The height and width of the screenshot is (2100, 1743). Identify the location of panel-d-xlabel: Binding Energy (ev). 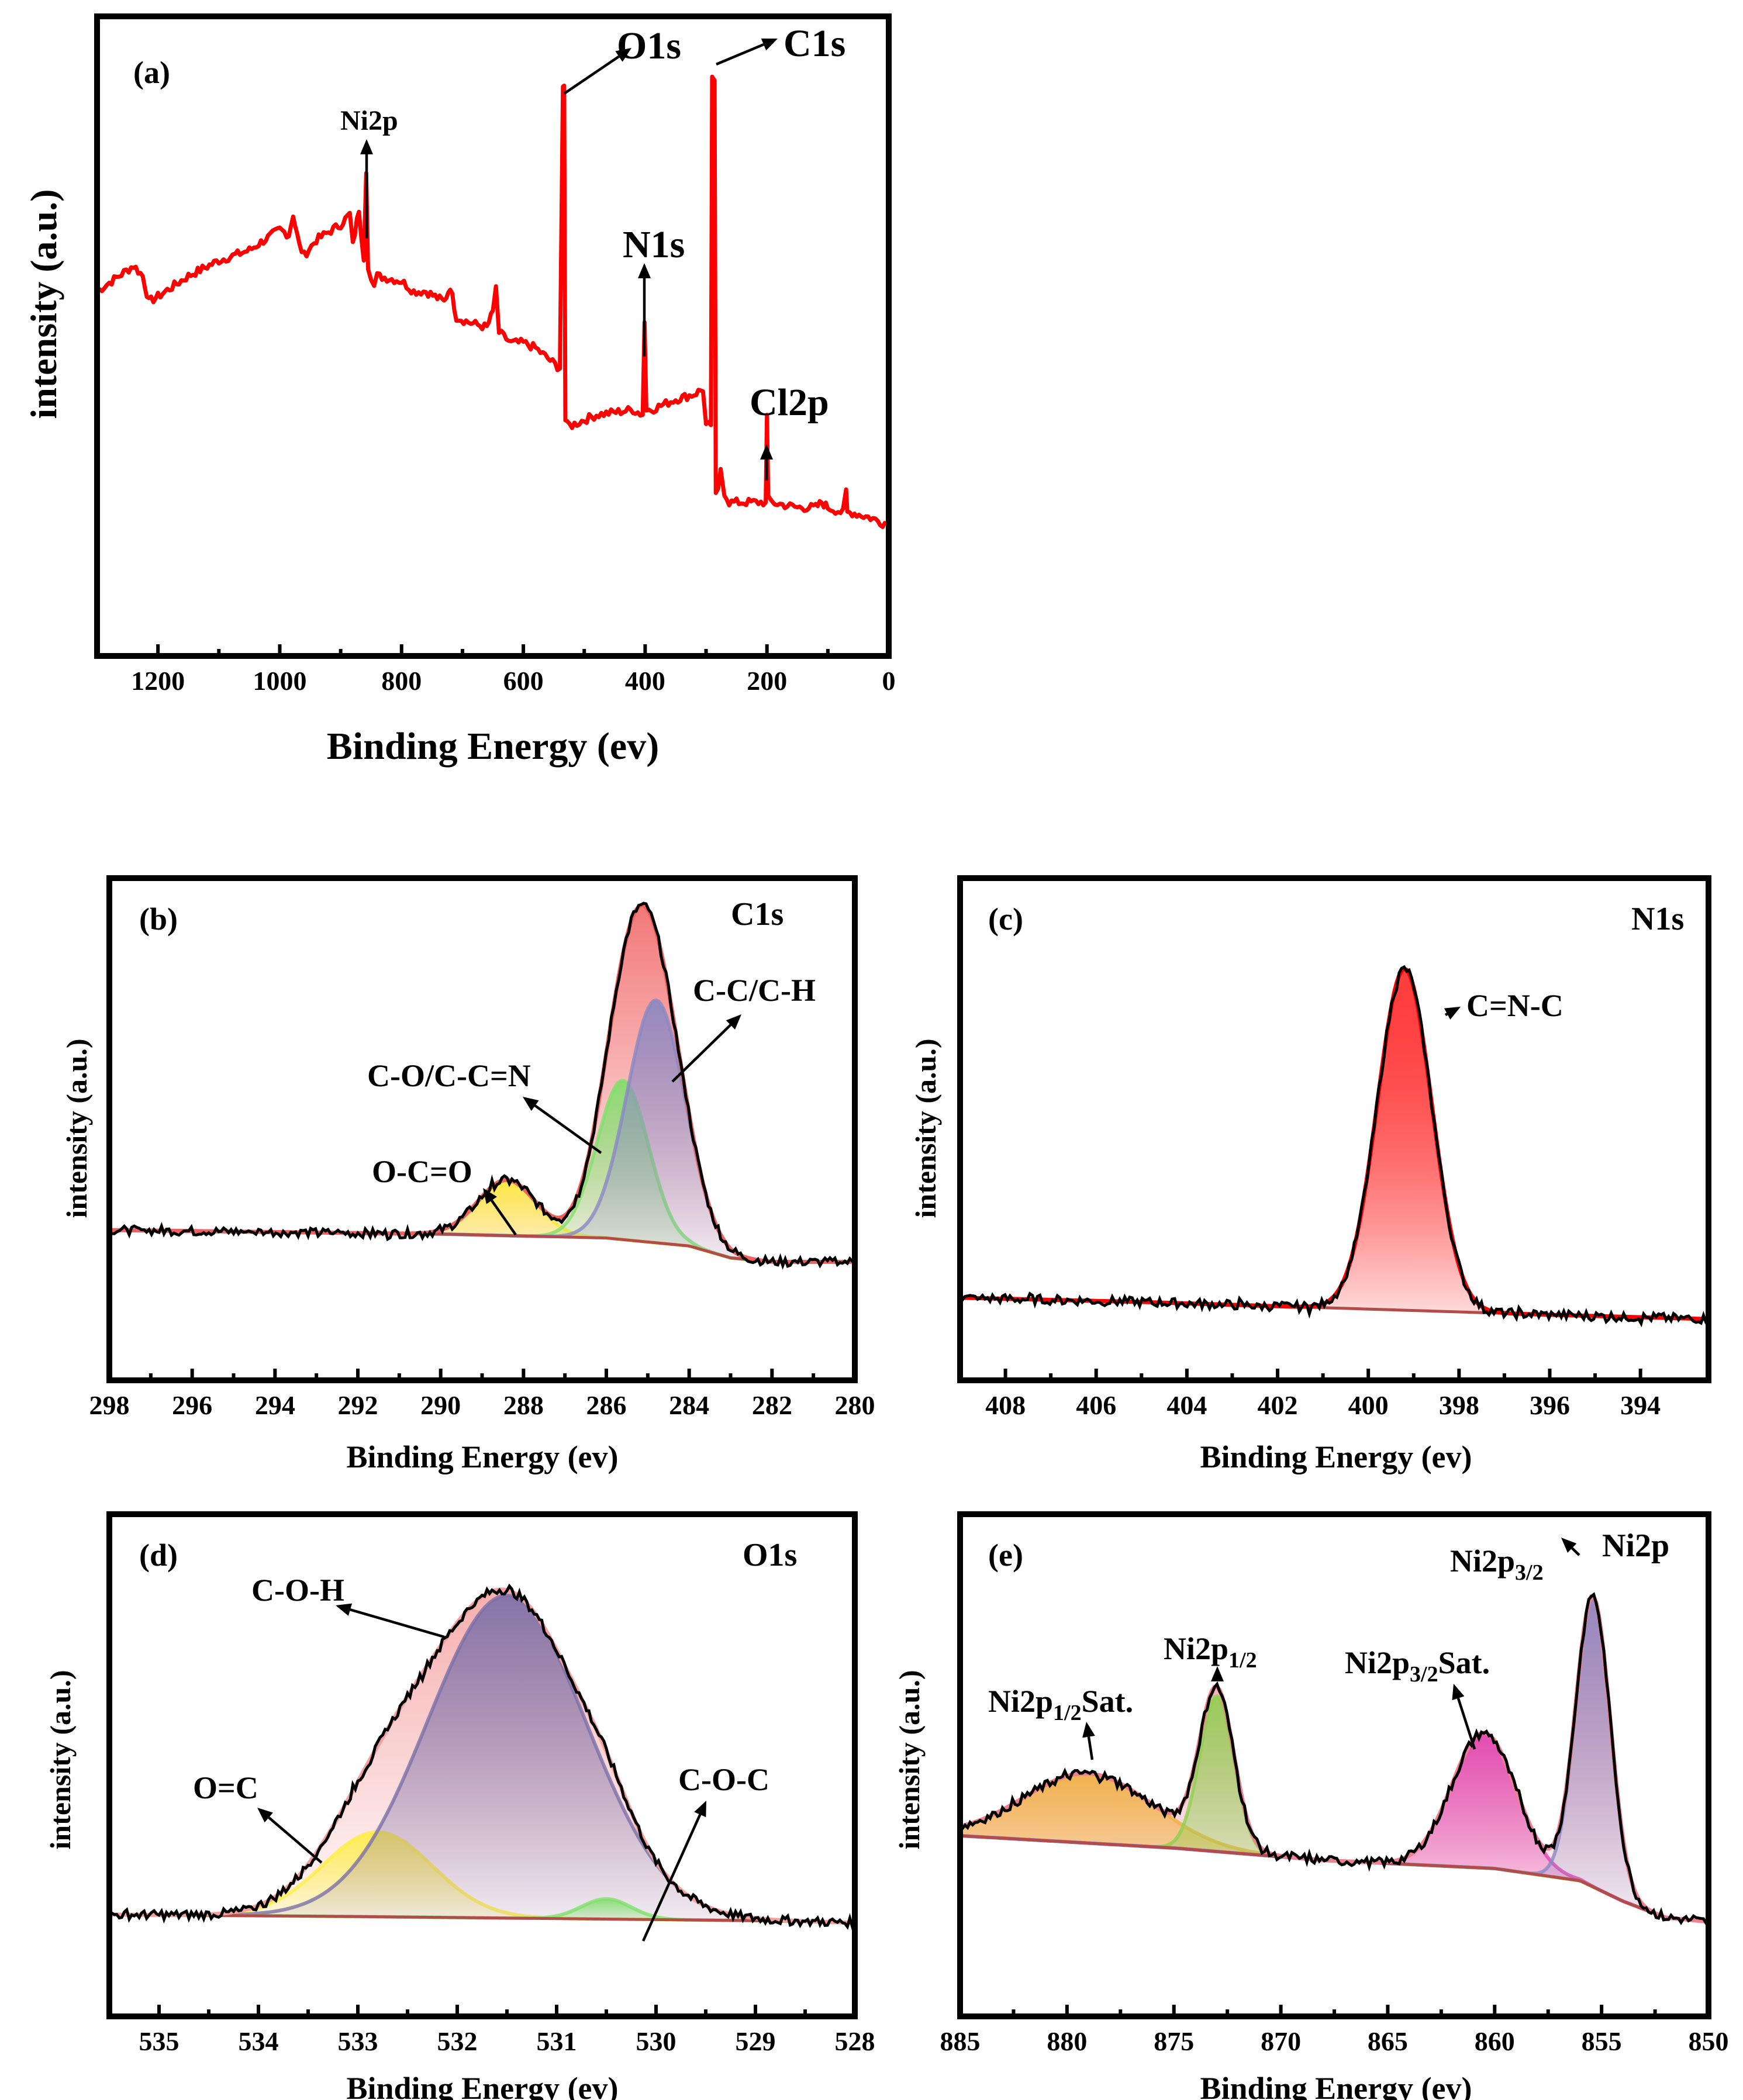
(482, 2086).